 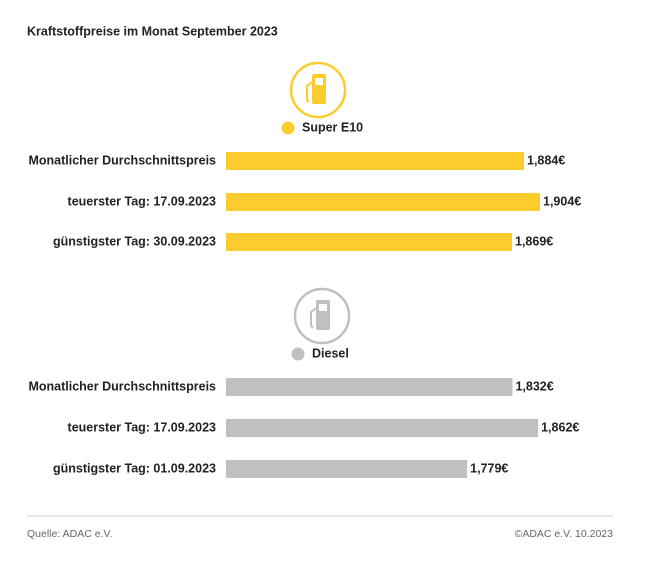 I want to click on legend-label: Super E10, so click(x=332, y=127).